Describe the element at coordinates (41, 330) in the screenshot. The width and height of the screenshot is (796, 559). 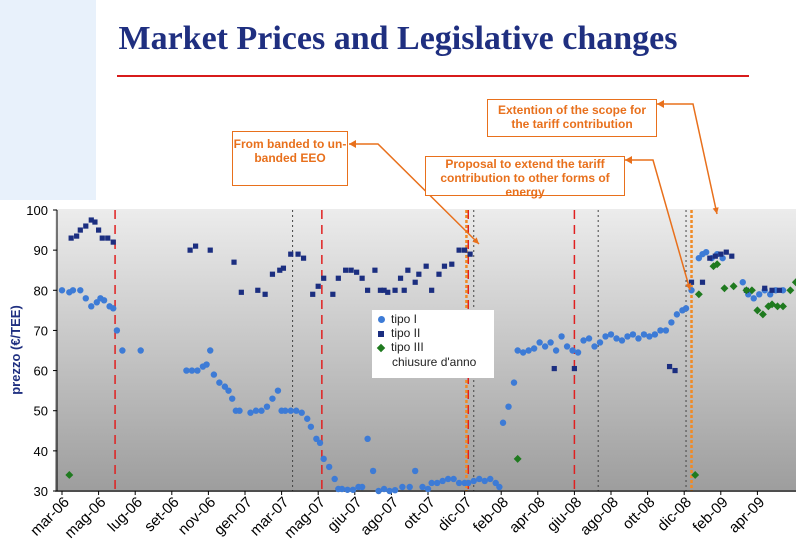
I see `y-tick-label: 70` at that location.